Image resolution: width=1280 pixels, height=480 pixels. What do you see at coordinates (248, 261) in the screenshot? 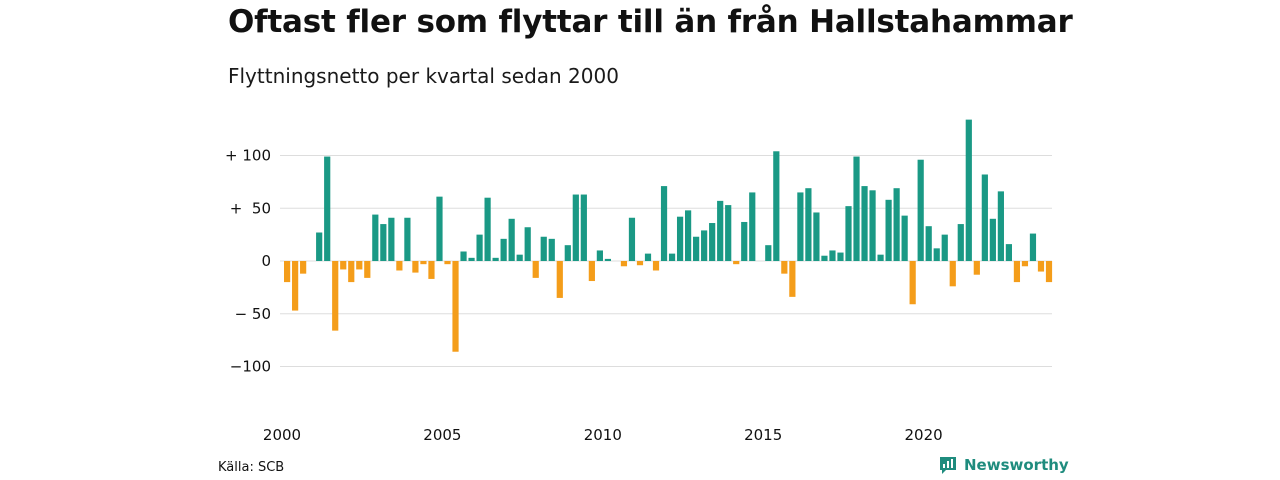
I see `y-tick-labels: + 100 + 50 0 − 50 −100` at bounding box center [248, 261].